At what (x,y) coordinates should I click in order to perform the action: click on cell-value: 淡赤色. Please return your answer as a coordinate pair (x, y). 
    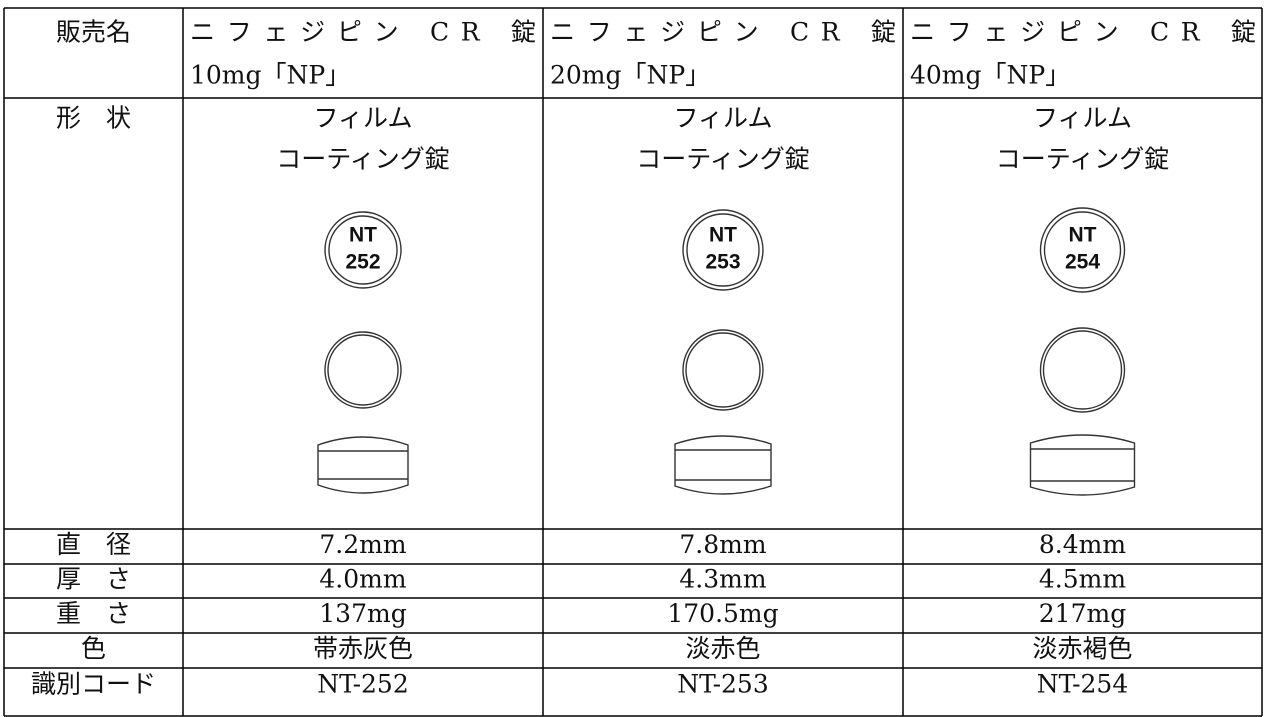
    Looking at the image, I should click on (722, 648).